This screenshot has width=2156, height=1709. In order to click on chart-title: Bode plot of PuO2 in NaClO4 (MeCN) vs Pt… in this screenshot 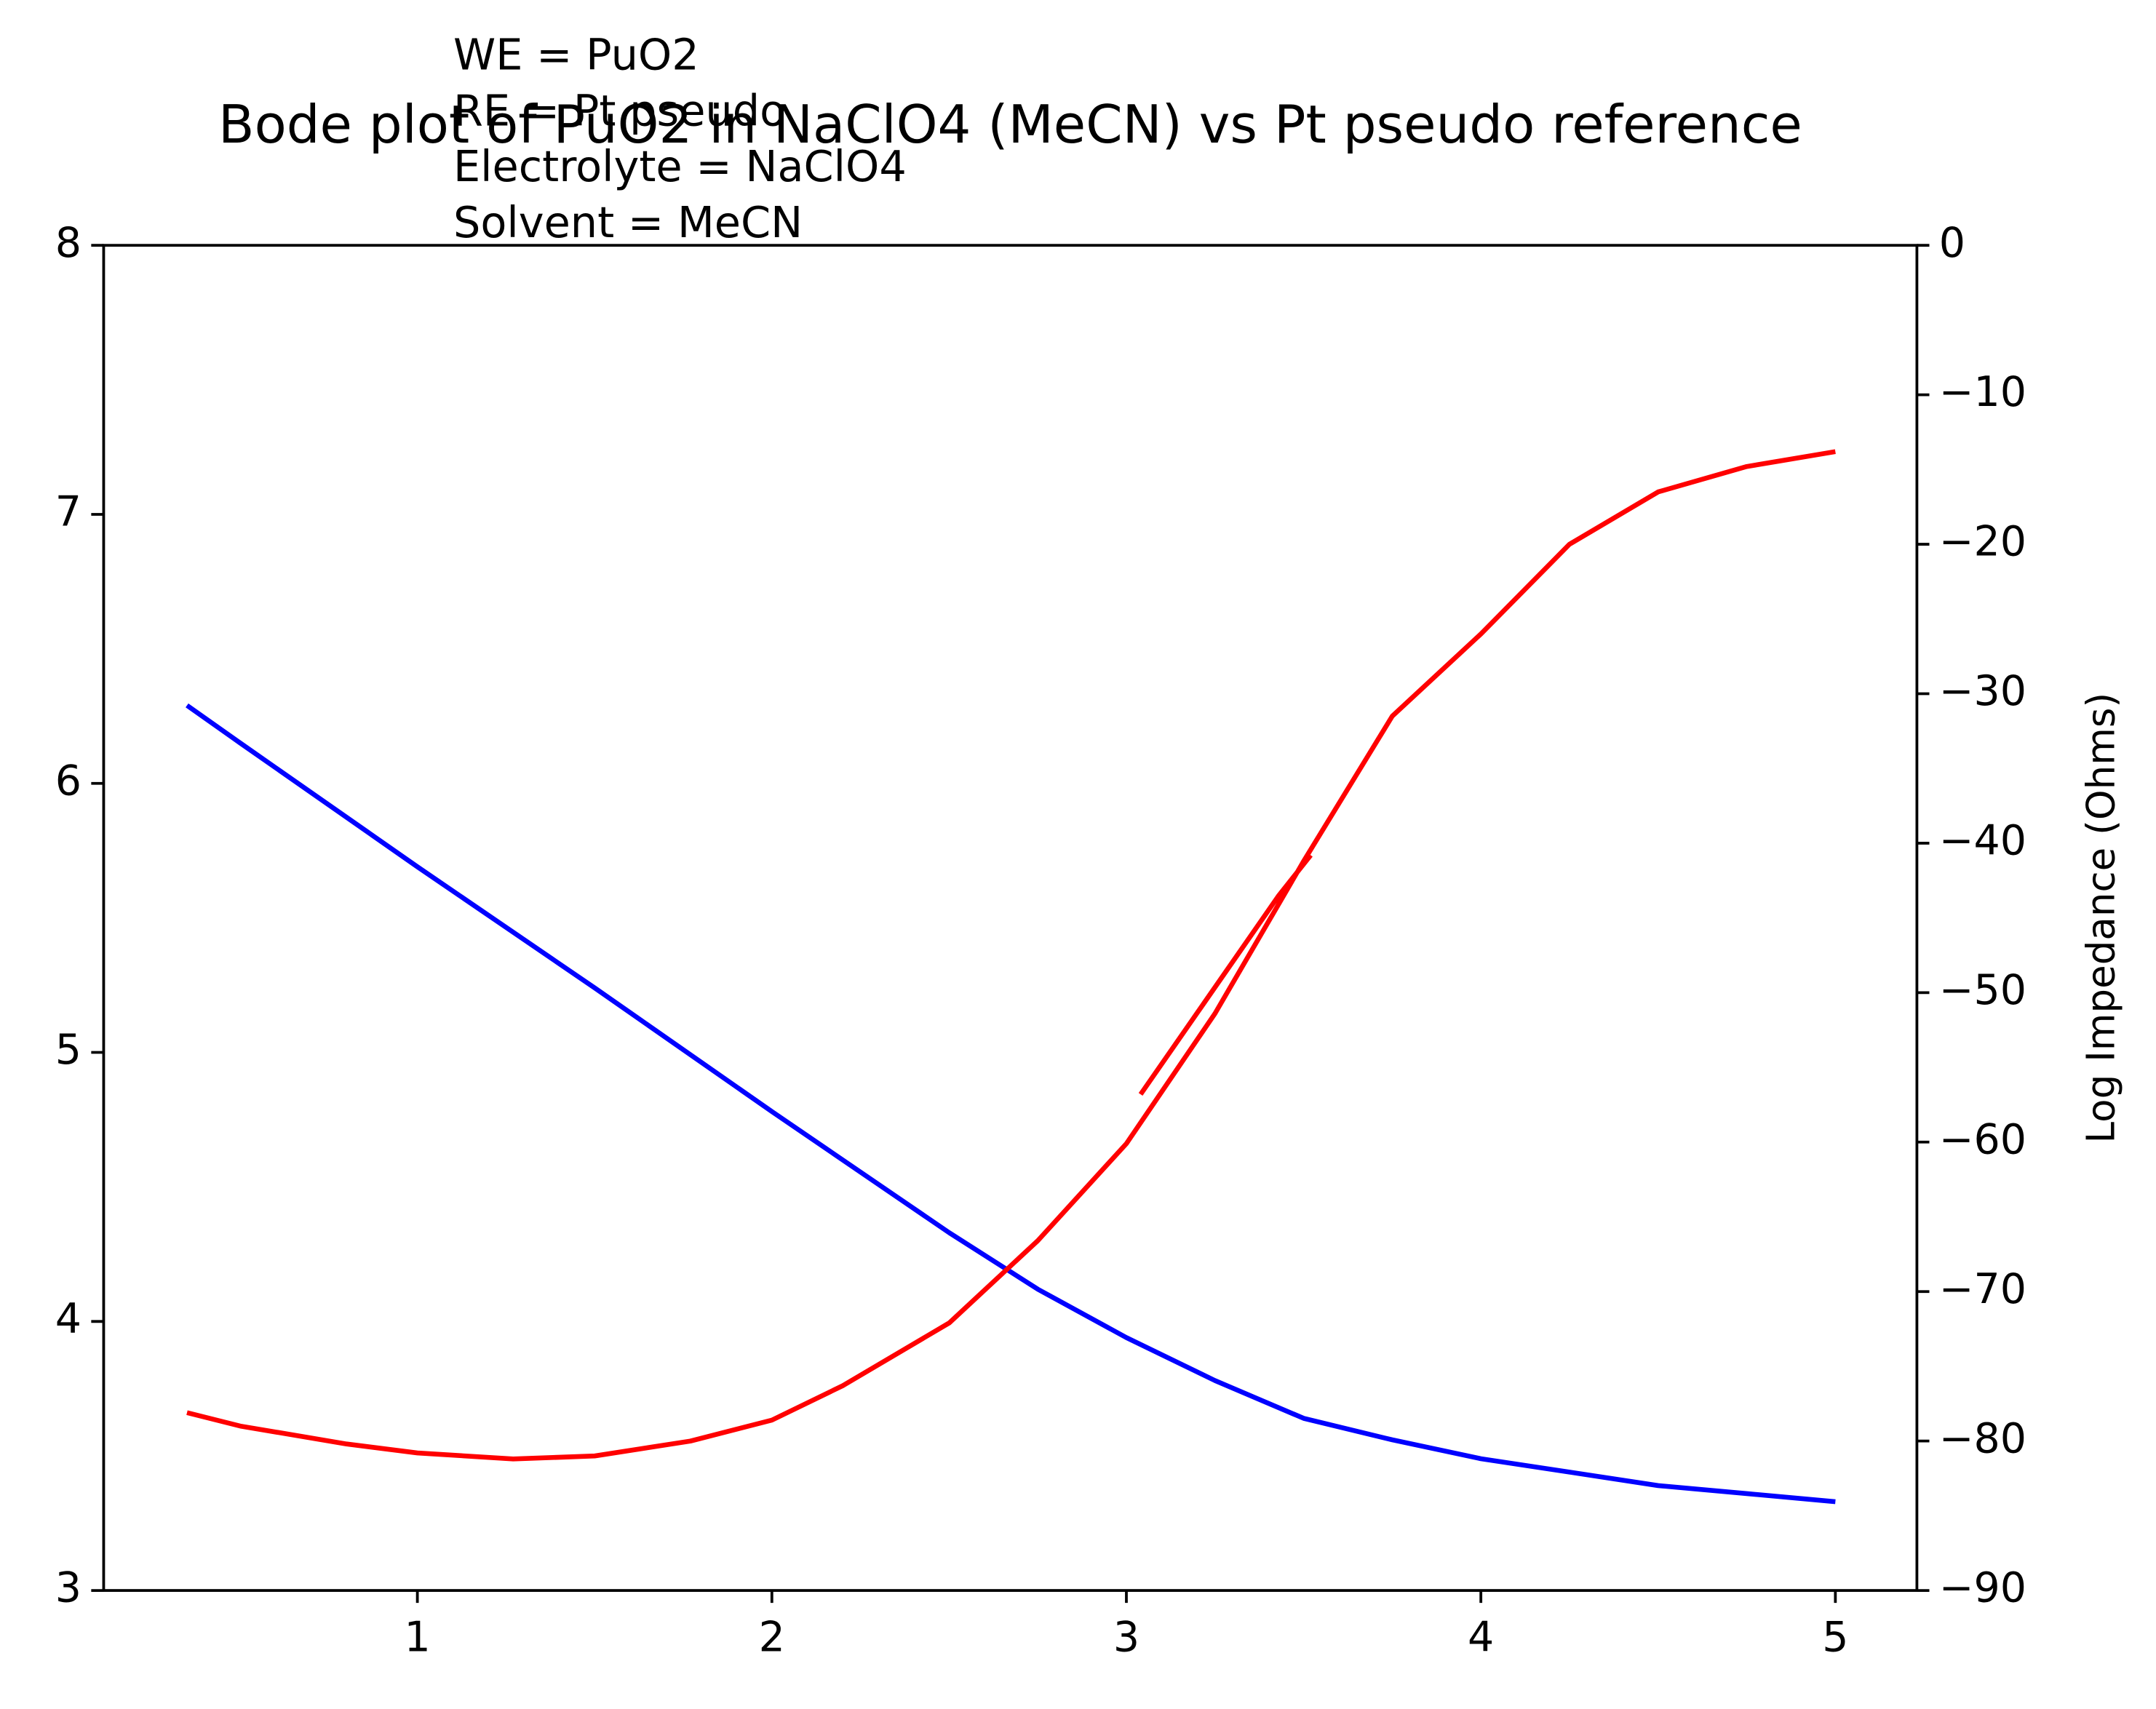, I will do `click(1010, 124)`.